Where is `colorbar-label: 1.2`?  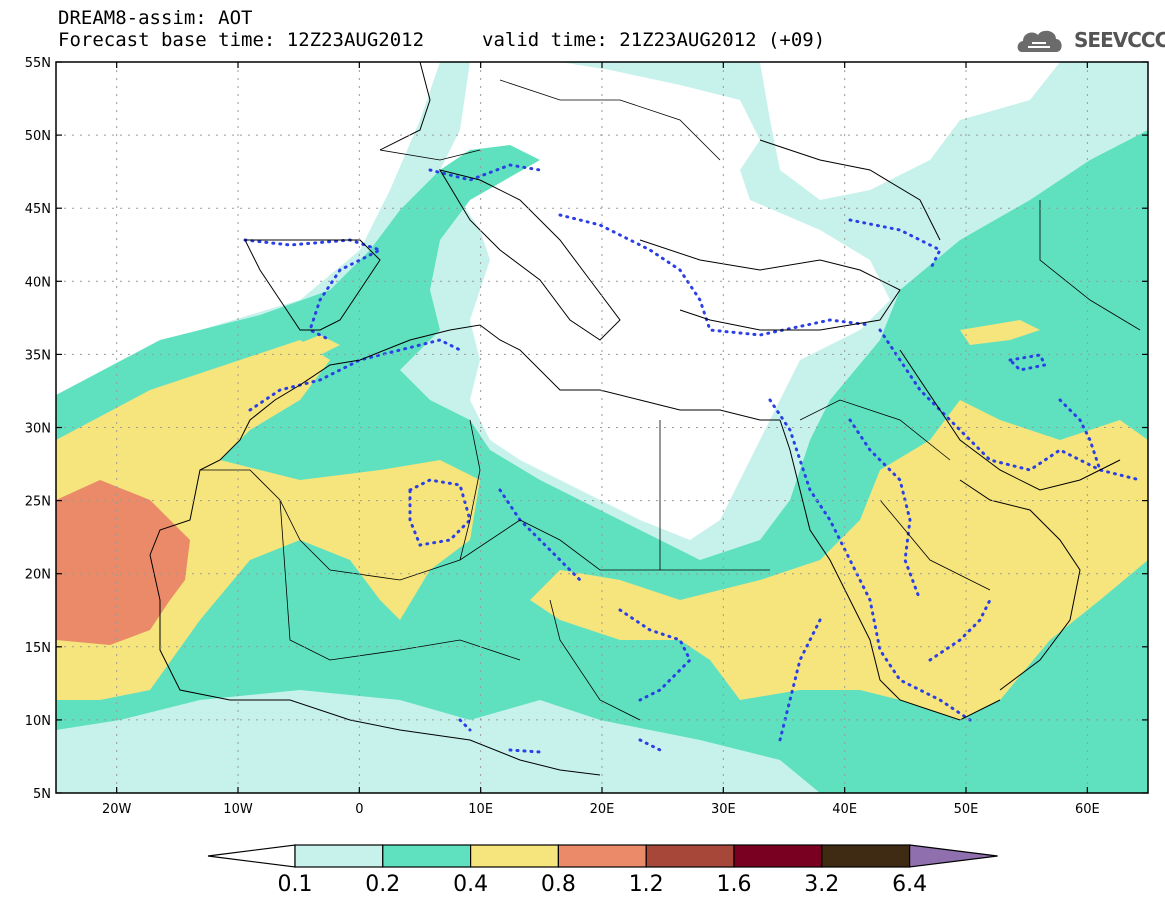 colorbar-label: 1.2 is located at coordinates (646, 884).